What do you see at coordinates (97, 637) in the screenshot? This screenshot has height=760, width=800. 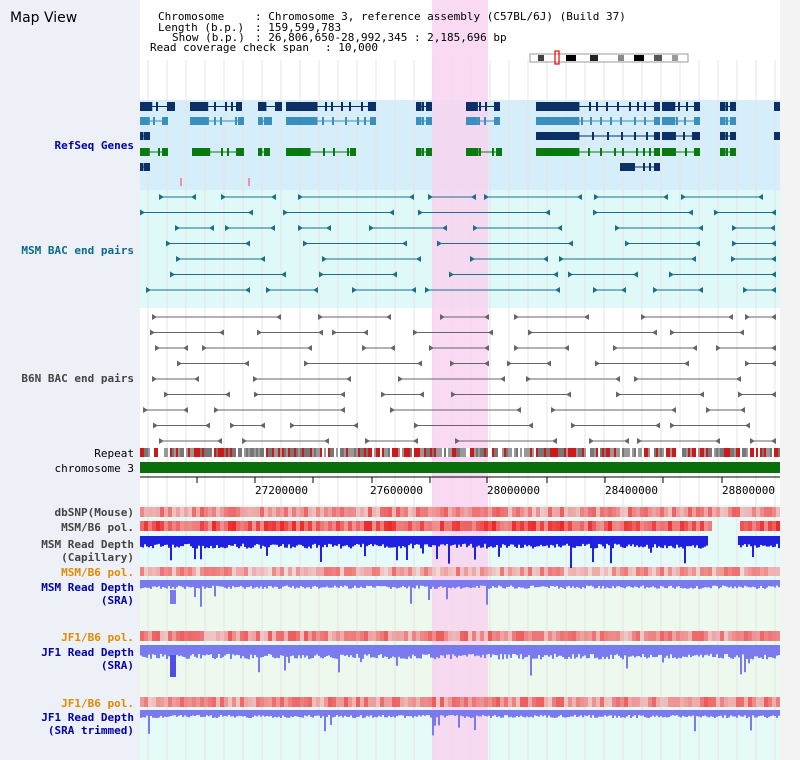 I see `track-label-jf1-b6-pol-1: JF1/B6 pol.` at bounding box center [97, 637].